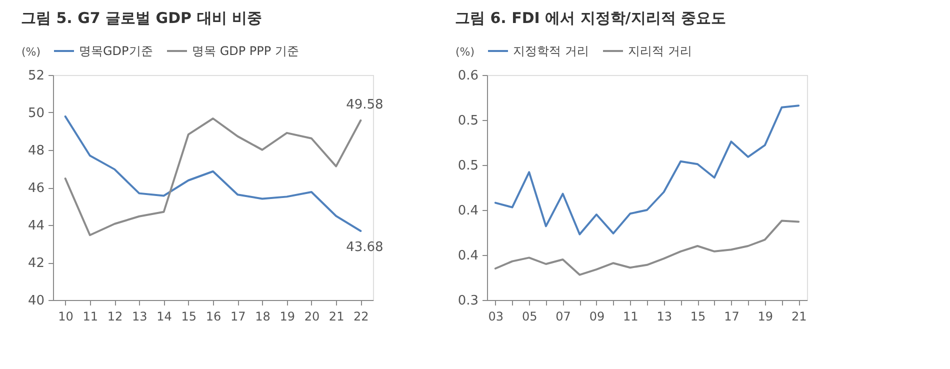  Describe the element at coordinates (36, 113) in the screenshot. I see `y-tick-label: 50` at that location.